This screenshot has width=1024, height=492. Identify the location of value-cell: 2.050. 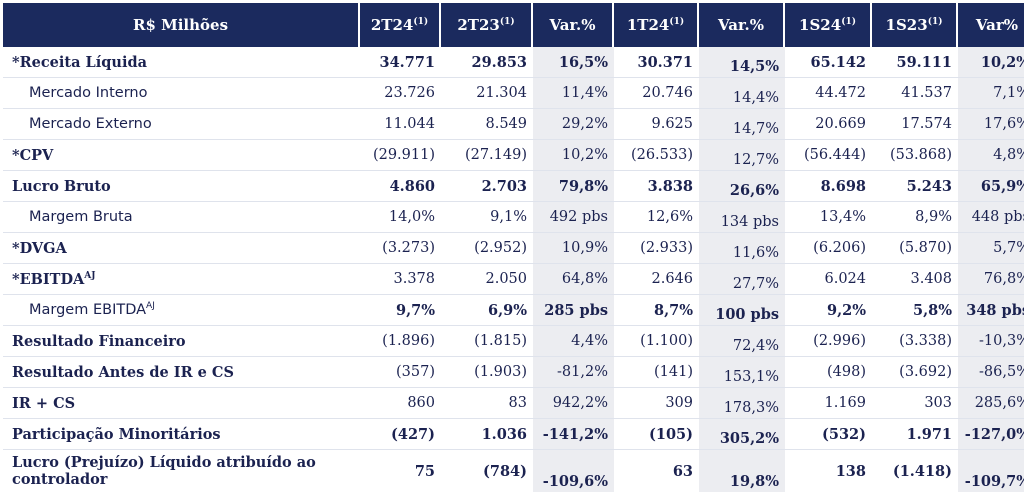
(487, 279).